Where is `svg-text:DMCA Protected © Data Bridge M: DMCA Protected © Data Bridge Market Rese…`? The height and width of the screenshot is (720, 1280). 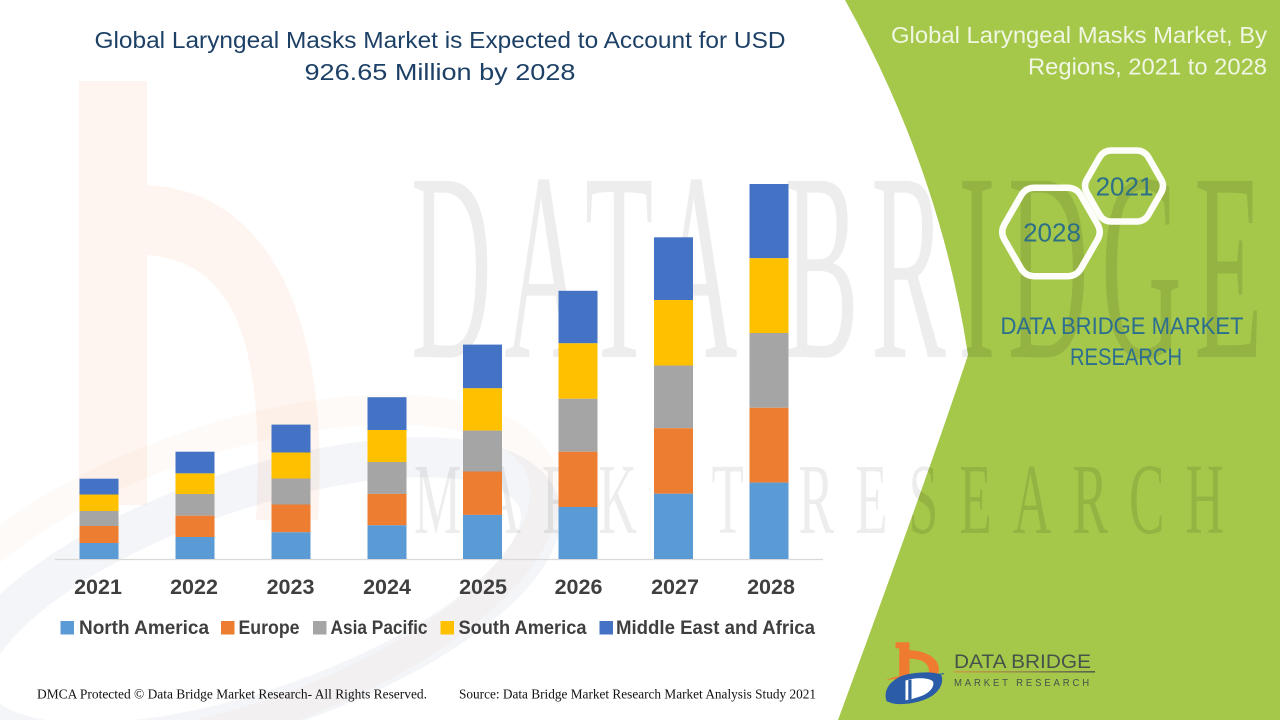 svg-text:DMCA Protected © Data Bridge M: DMCA Protected © Data Bridge Market Rese… is located at coordinates (232, 695).